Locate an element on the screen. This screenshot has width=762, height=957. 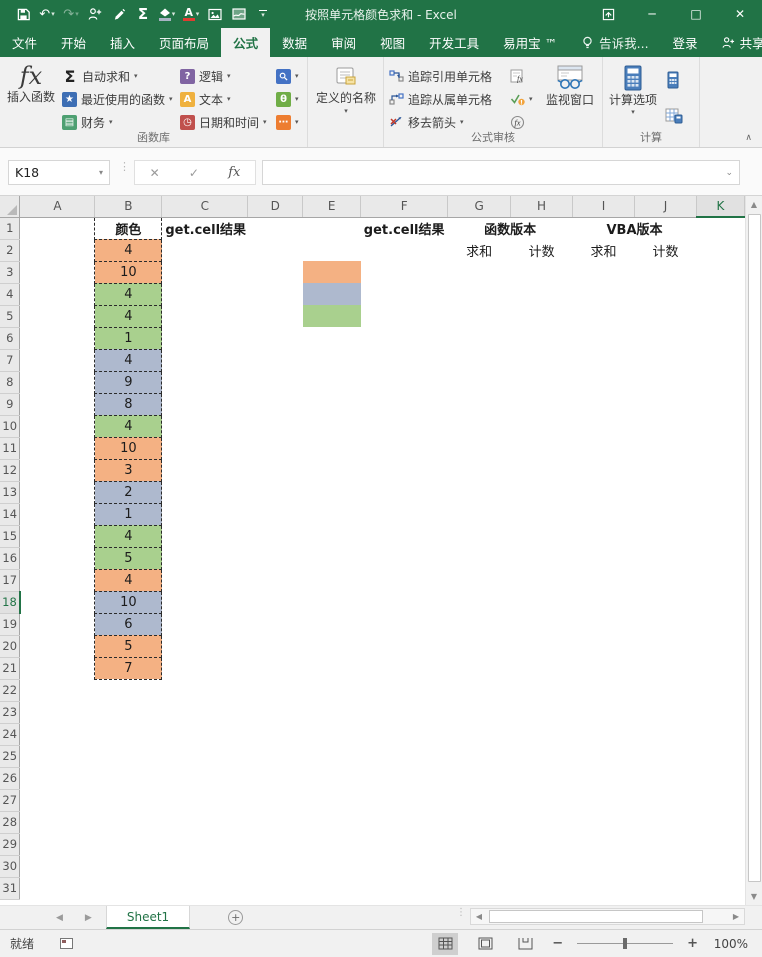
trace-dependents-button: 追踪从属单元格 is located at coordinates (440, 99).